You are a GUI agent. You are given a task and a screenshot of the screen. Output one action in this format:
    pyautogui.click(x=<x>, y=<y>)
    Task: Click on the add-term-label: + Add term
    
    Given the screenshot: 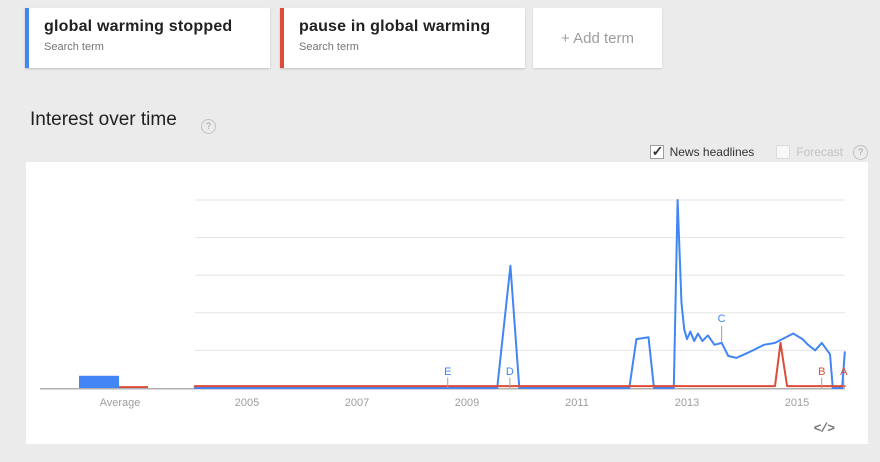 What is the action you would take?
    pyautogui.click(x=597, y=38)
    